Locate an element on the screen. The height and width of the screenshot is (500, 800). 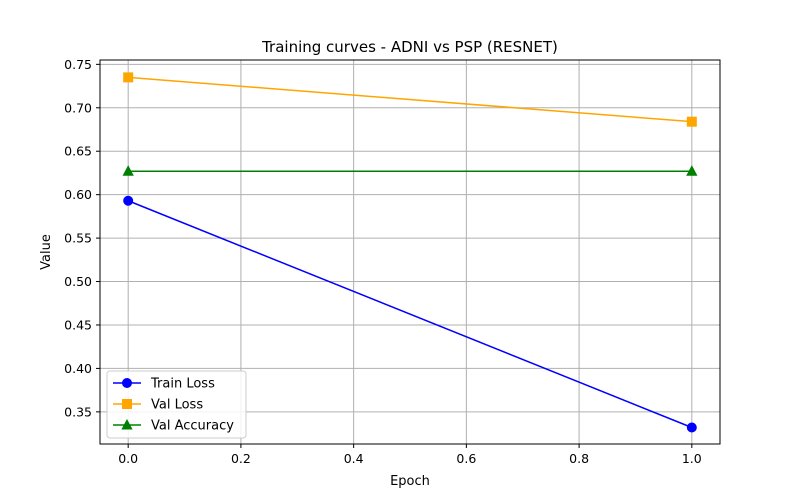
legend-label-val-loss: Val Loss is located at coordinates (177, 405).